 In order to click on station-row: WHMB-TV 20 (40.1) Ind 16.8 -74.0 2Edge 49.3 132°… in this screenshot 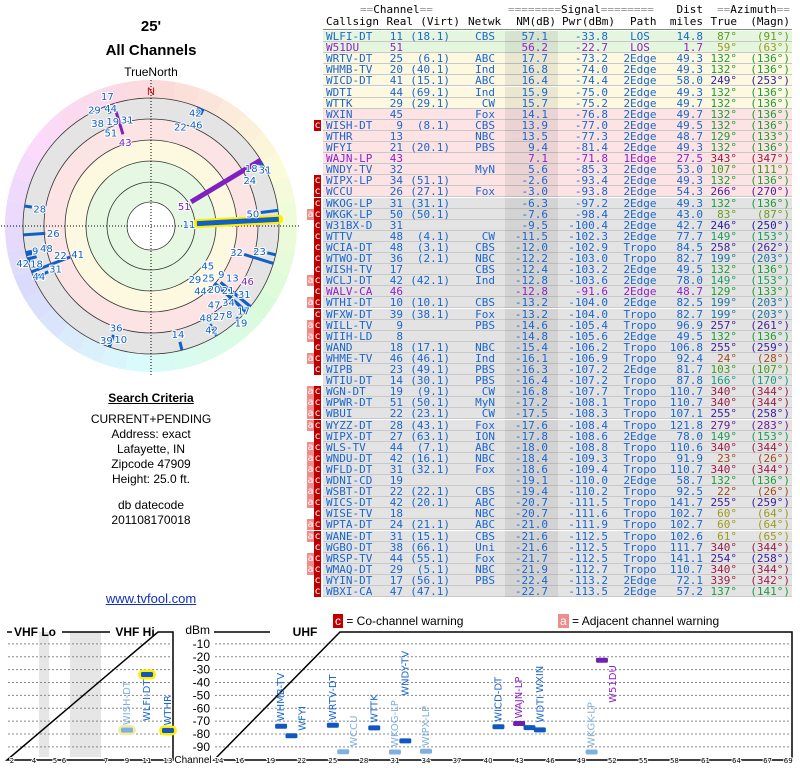, I will do `click(557, 70)`.